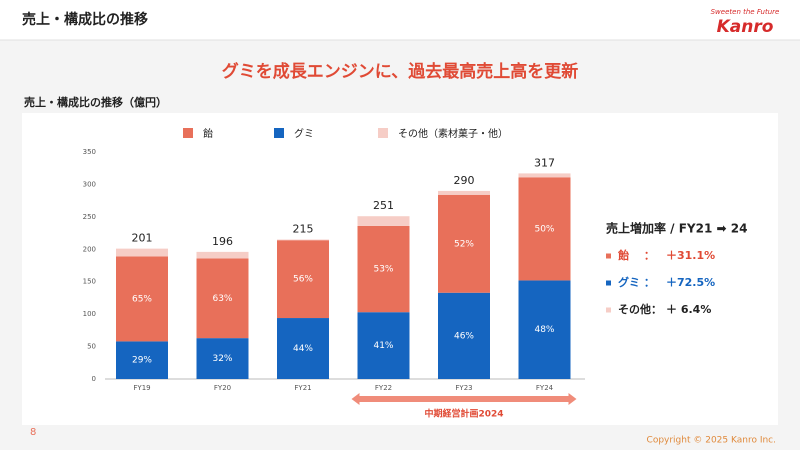 This screenshot has height=454, width=800. What do you see at coordinates (640, 309) in the screenshot?
I see `growth-label: その他：` at bounding box center [640, 309].